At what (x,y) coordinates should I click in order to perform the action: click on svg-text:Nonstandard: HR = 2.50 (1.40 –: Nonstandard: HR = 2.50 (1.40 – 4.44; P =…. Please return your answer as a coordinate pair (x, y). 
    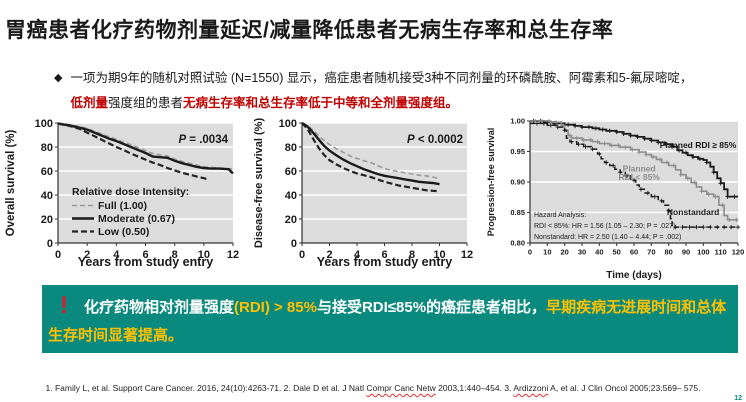
    Looking at the image, I should click on (607, 237).